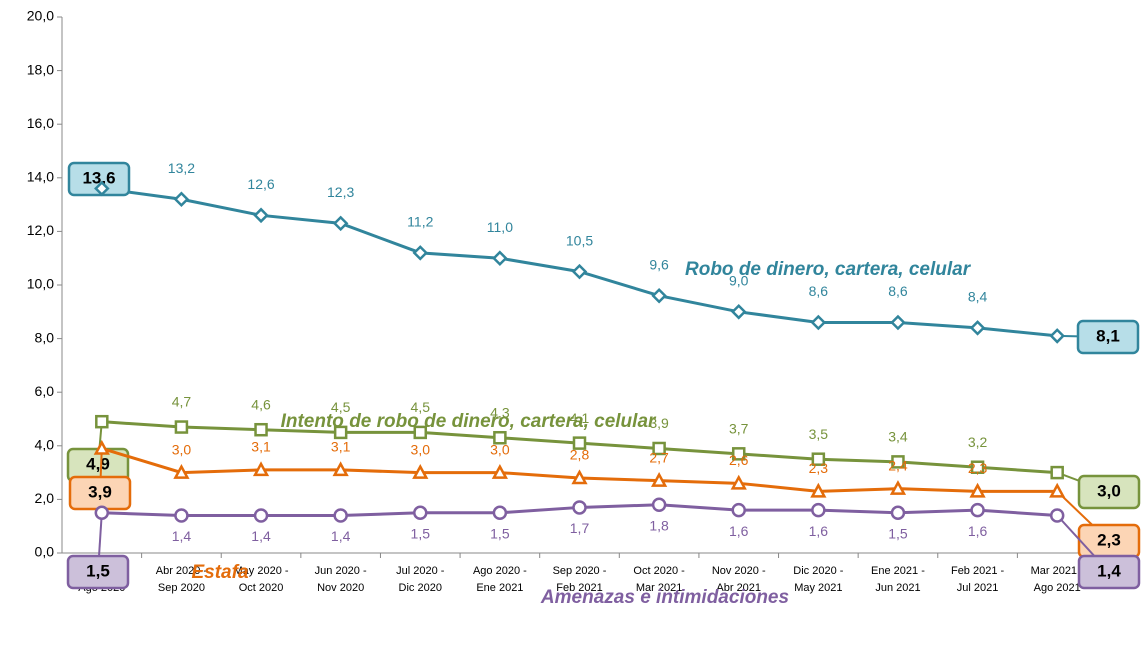 Image resolution: width=1143 pixels, height=655 pixels. Describe the element at coordinates (580, 528) in the screenshot. I see `data-label: 1,7` at that location.